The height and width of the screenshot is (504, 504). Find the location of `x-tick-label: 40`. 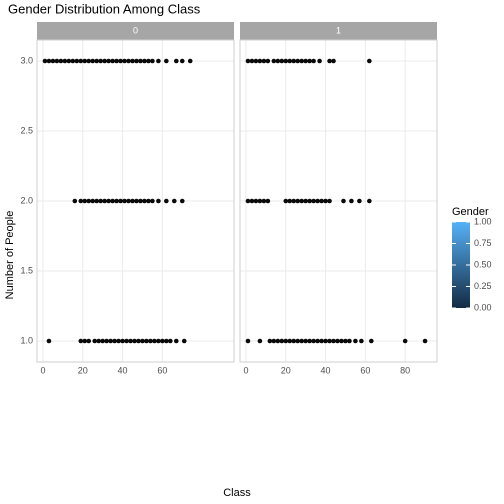

x-tick-label: 40 is located at coordinates (326, 370).